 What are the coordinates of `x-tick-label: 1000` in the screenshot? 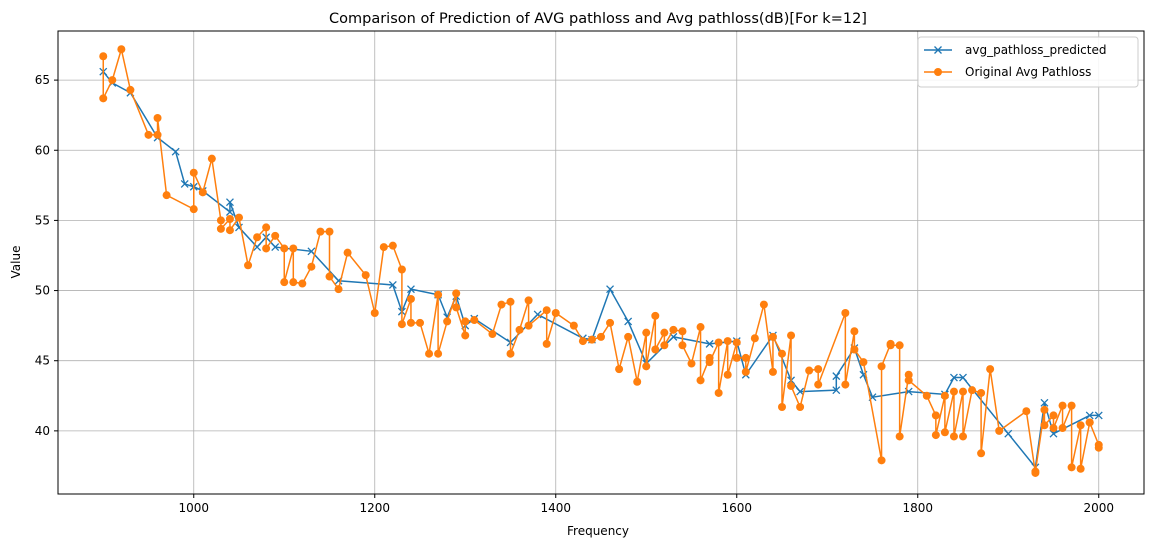 It's located at (193, 508).